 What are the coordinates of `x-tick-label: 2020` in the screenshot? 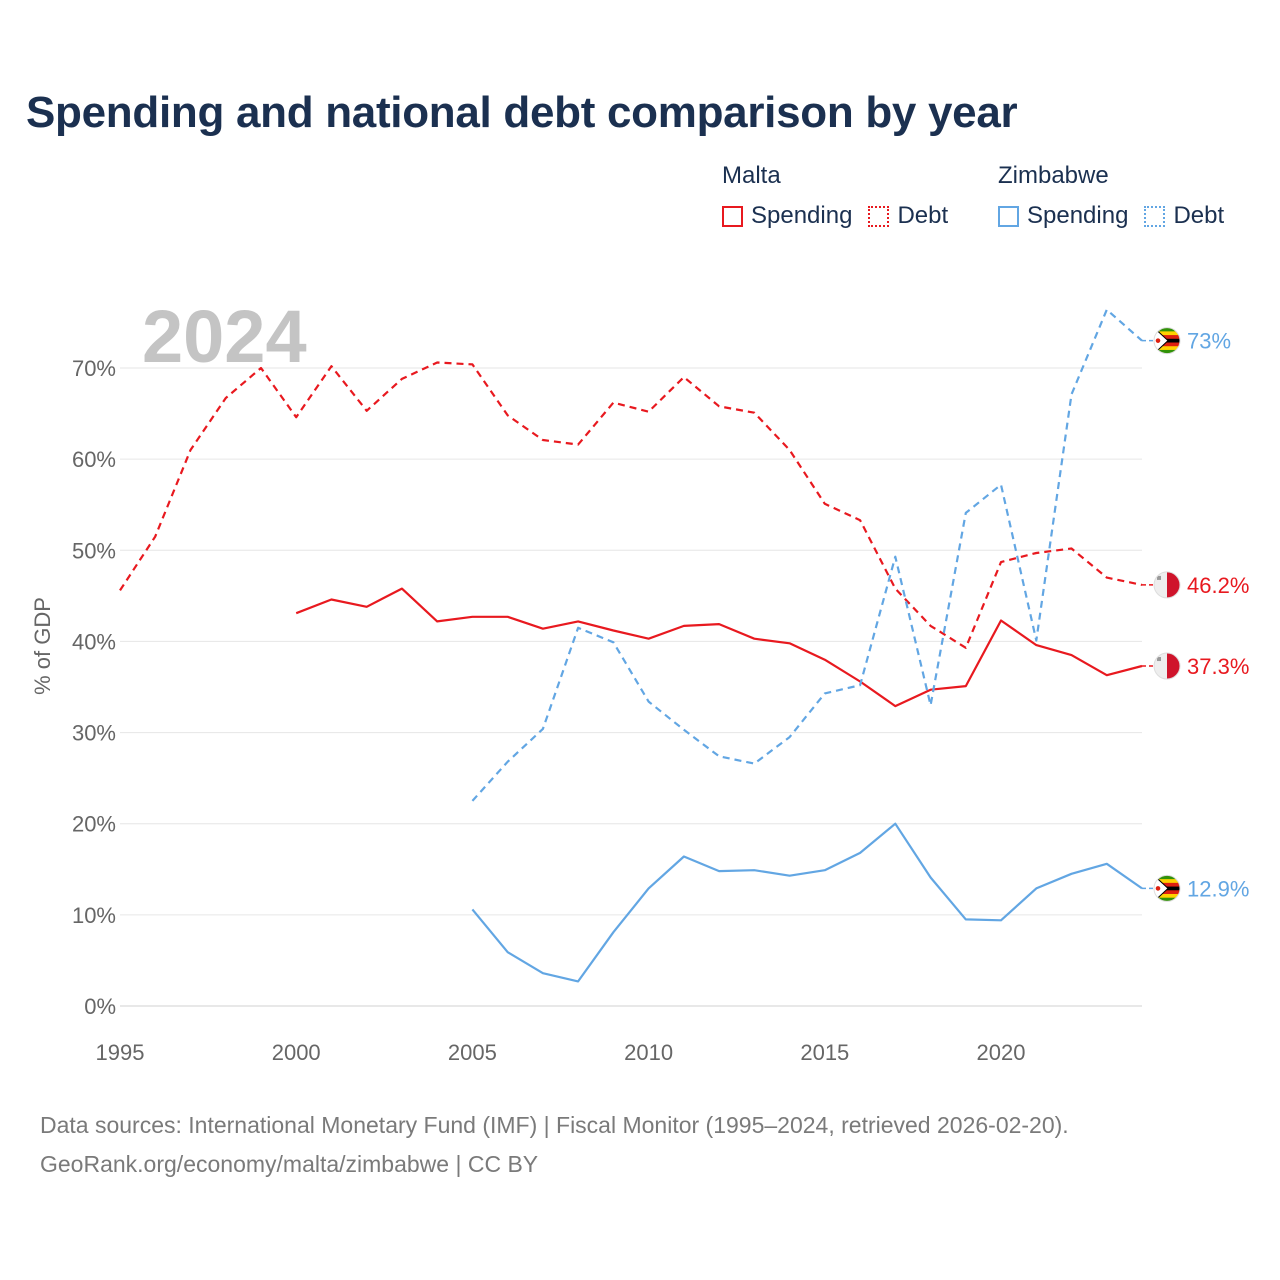 It's located at (1001, 1052).